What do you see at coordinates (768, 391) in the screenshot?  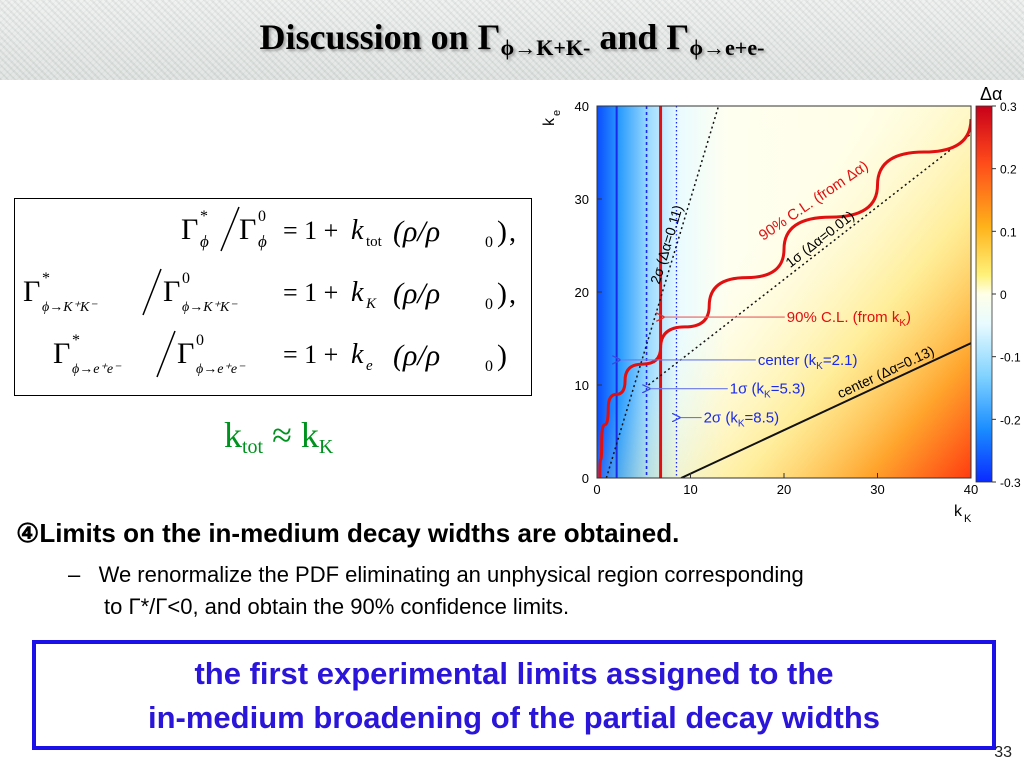 I see `annotation-label: 1σ (kK=5.3)` at bounding box center [768, 391].